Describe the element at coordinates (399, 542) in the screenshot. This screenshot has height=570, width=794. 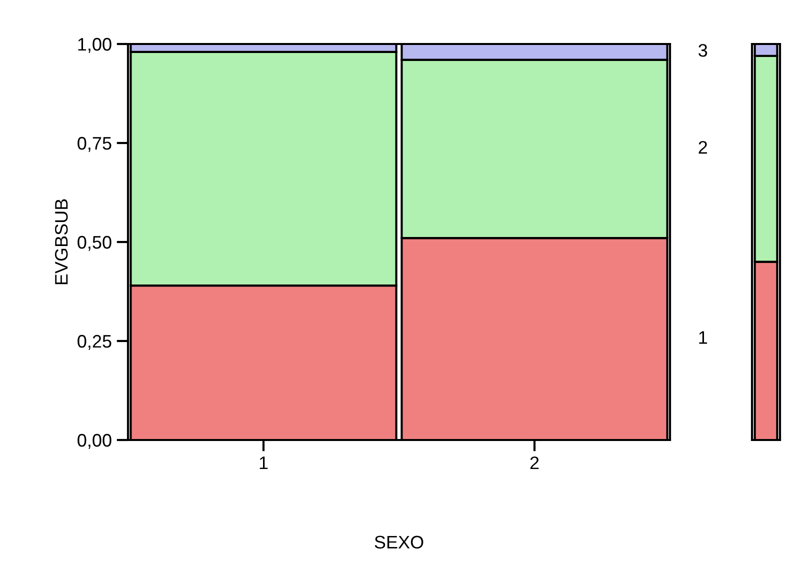
I see `x-axis-title: SEXO` at that location.